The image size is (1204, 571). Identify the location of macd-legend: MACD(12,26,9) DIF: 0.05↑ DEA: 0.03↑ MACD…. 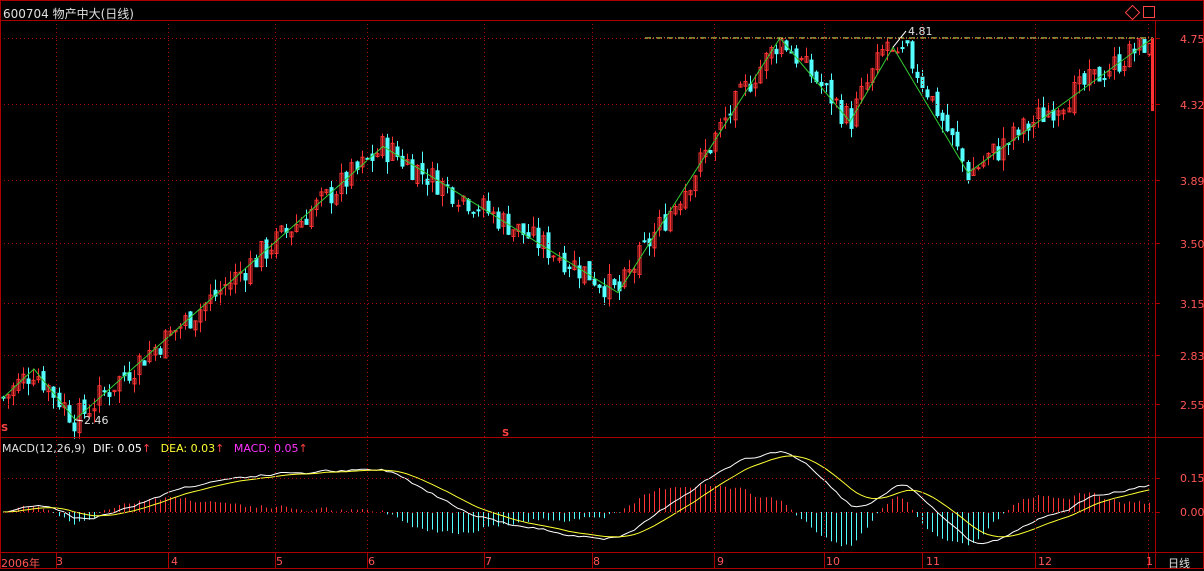
(155, 448).